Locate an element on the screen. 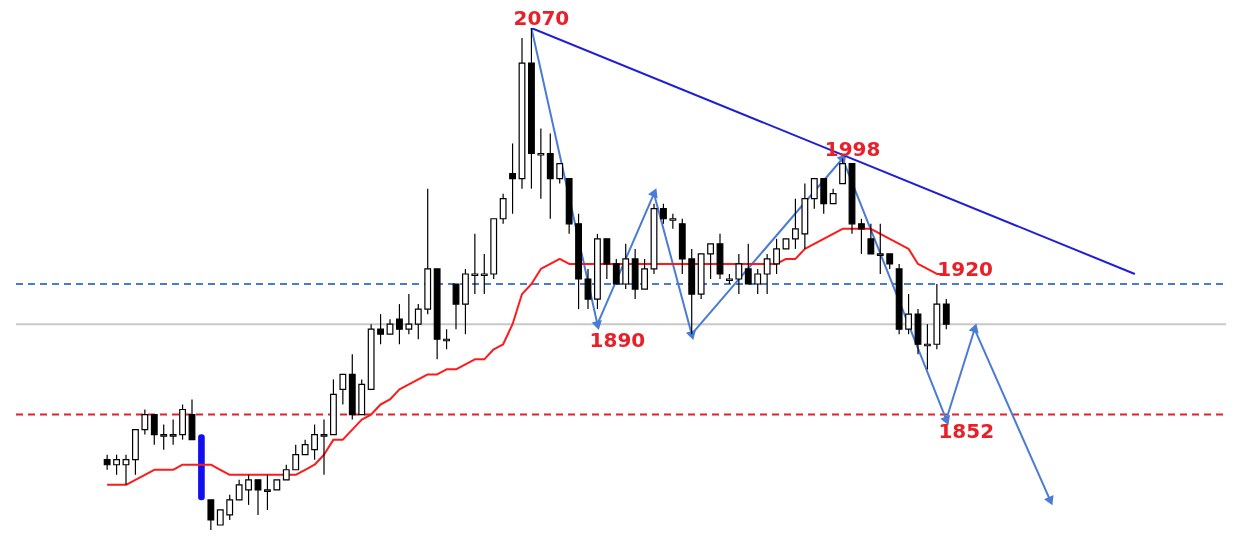 The width and height of the screenshot is (1257, 544). annotation: 2070 is located at coordinates (541, 18).